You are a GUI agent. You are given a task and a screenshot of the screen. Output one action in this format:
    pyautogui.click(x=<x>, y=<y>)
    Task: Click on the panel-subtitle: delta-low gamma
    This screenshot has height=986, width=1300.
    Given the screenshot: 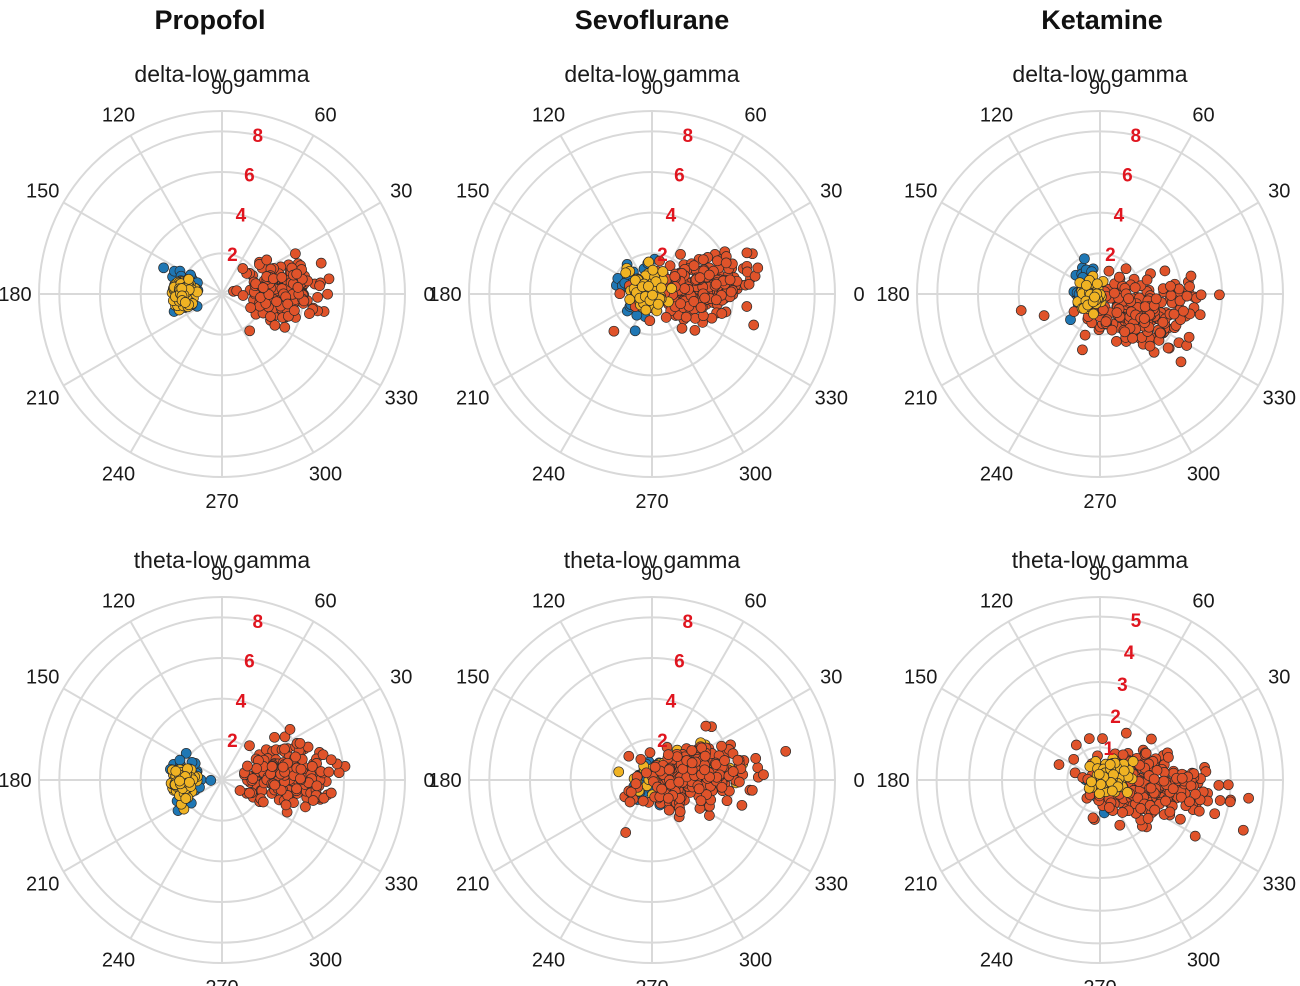 What is the action you would take?
    pyautogui.click(x=221, y=74)
    